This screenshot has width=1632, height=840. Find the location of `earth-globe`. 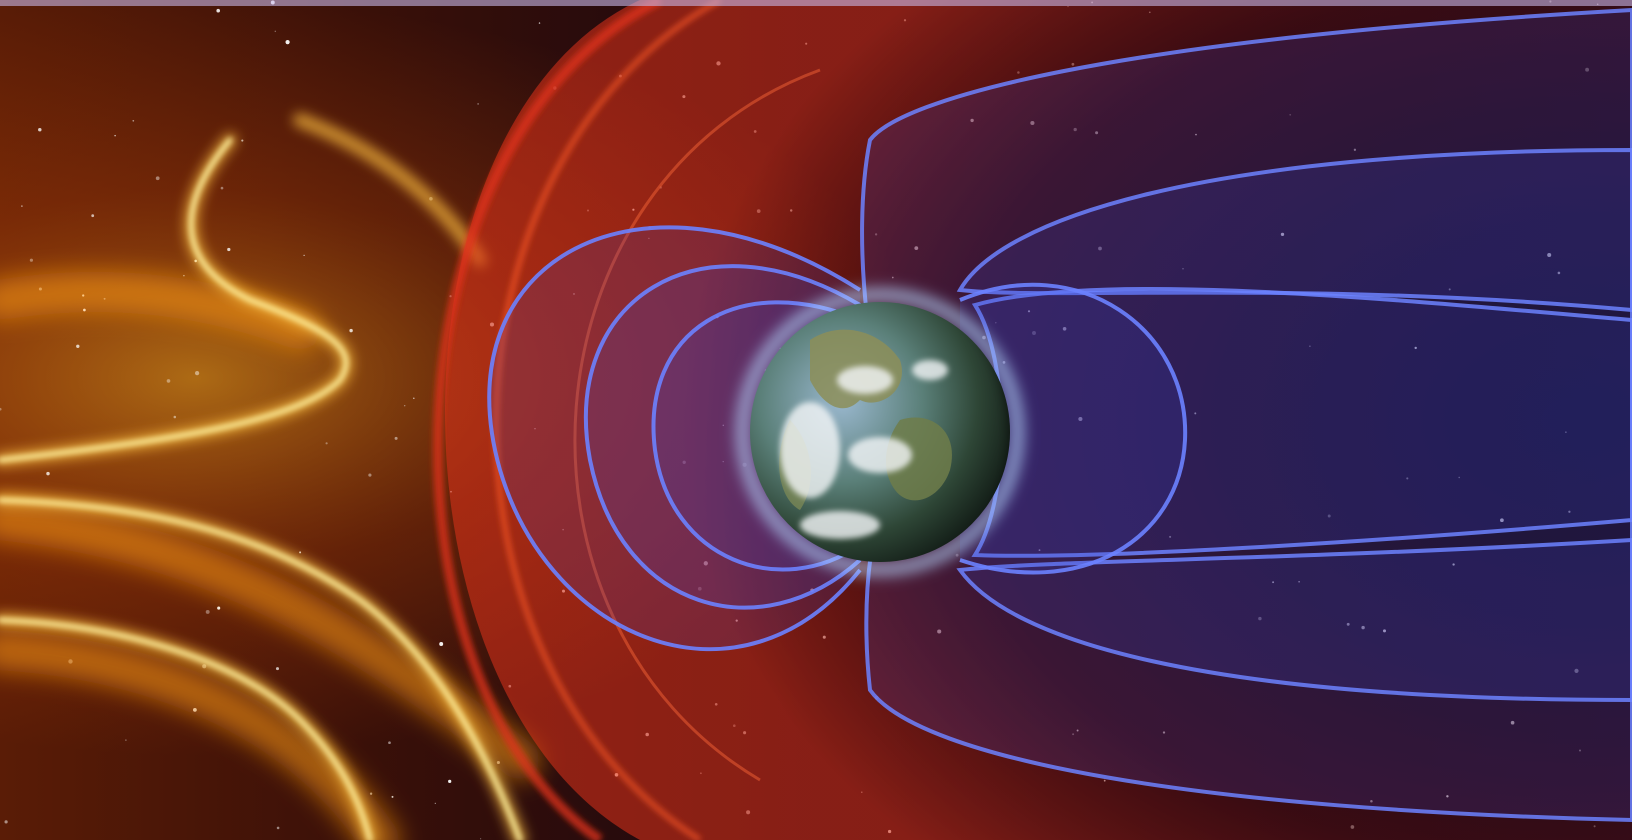

earth-globe is located at coordinates (880, 432).